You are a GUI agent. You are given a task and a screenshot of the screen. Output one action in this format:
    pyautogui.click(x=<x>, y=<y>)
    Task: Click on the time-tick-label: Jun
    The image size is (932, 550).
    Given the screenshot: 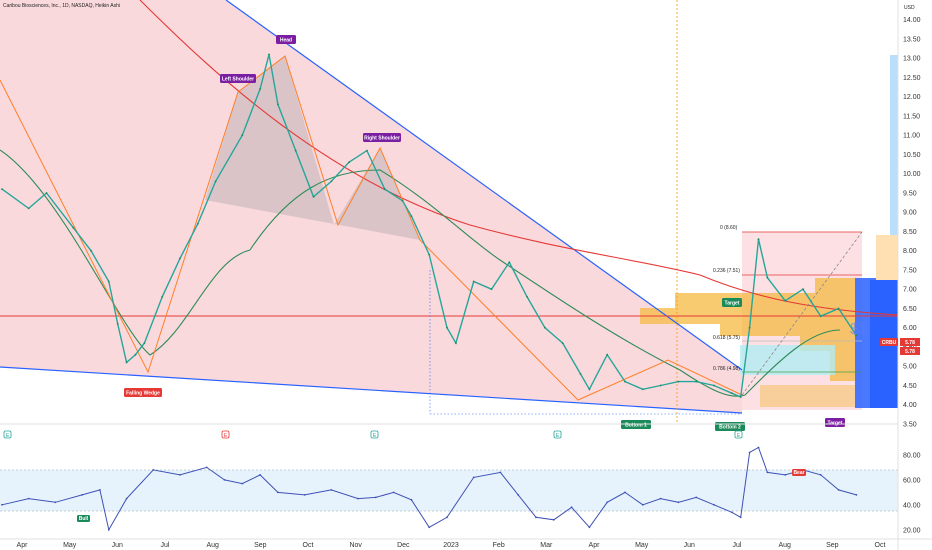 What is the action you would take?
    pyautogui.click(x=689, y=545)
    